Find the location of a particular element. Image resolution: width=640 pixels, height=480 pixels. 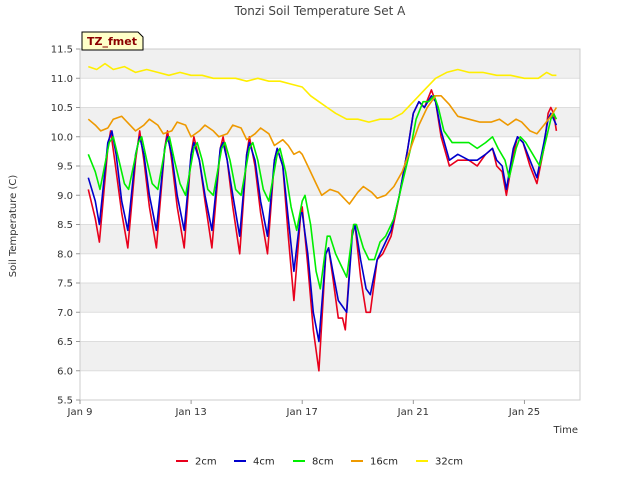

y-axis-title: Soil Temperature (C) is located at coordinates (13, 226).